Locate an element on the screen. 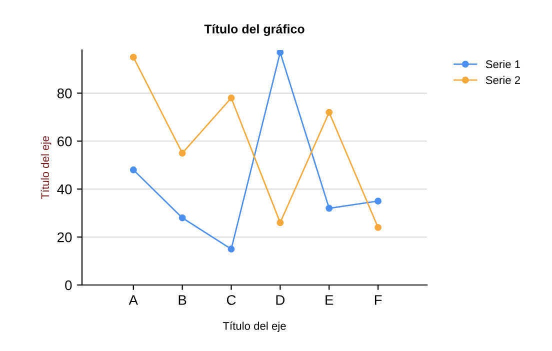  chart-title: Título del gráfico is located at coordinates (254, 30).